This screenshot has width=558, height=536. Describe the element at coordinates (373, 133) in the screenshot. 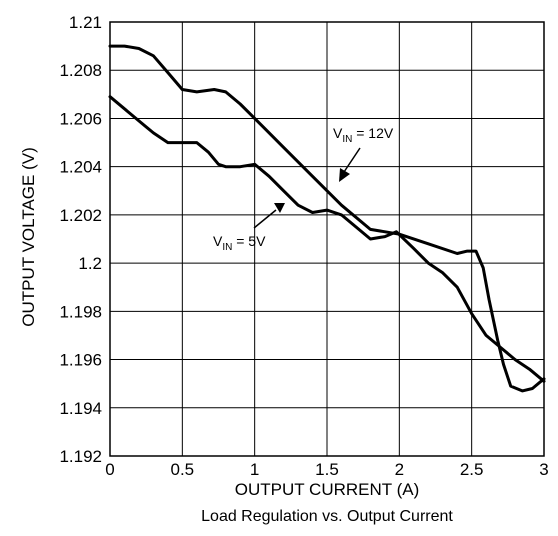

I see `annotation-vin-12v-rest: = 12V` at that location.